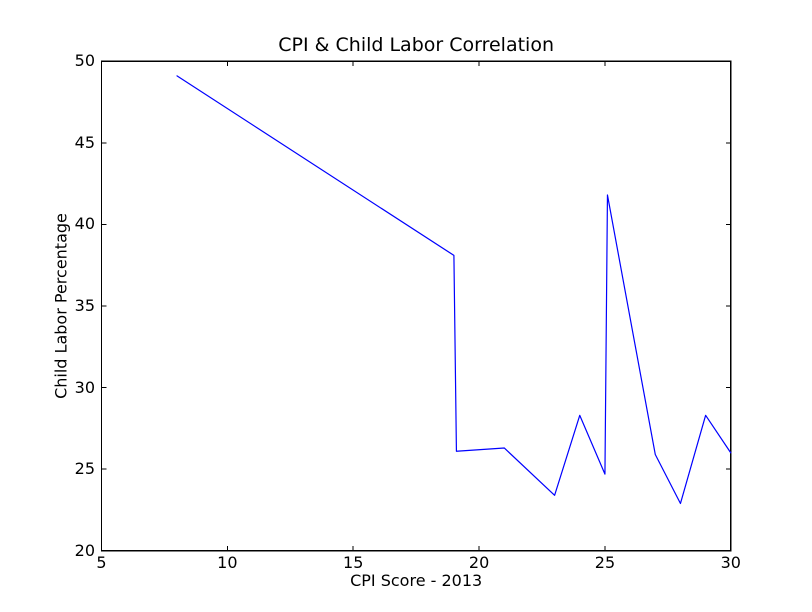 This screenshot has height=612, width=812. Describe the element at coordinates (84, 387) in the screenshot. I see `y-tick-label: 30` at that location.